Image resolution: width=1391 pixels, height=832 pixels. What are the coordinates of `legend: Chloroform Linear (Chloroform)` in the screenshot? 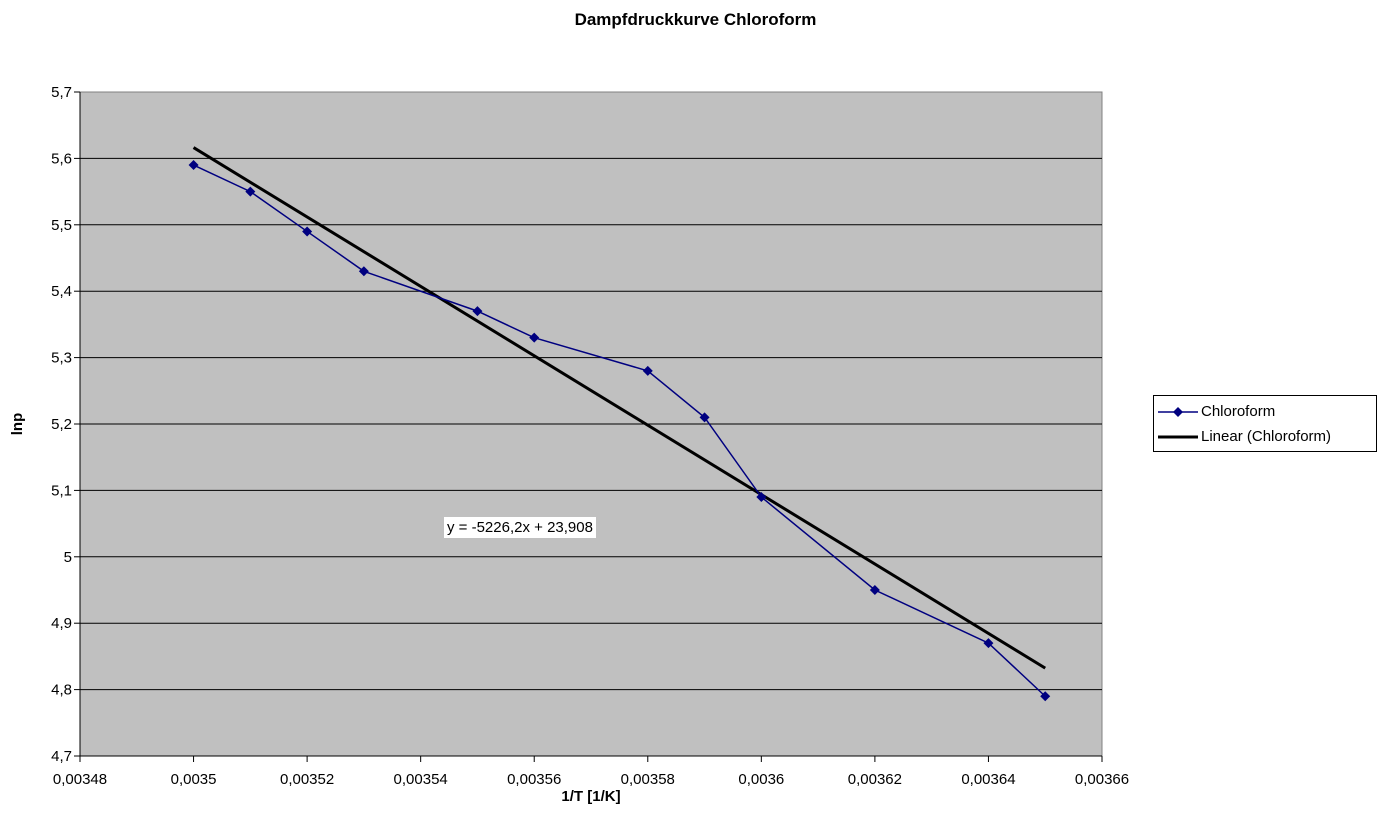 It's located at (1265, 423).